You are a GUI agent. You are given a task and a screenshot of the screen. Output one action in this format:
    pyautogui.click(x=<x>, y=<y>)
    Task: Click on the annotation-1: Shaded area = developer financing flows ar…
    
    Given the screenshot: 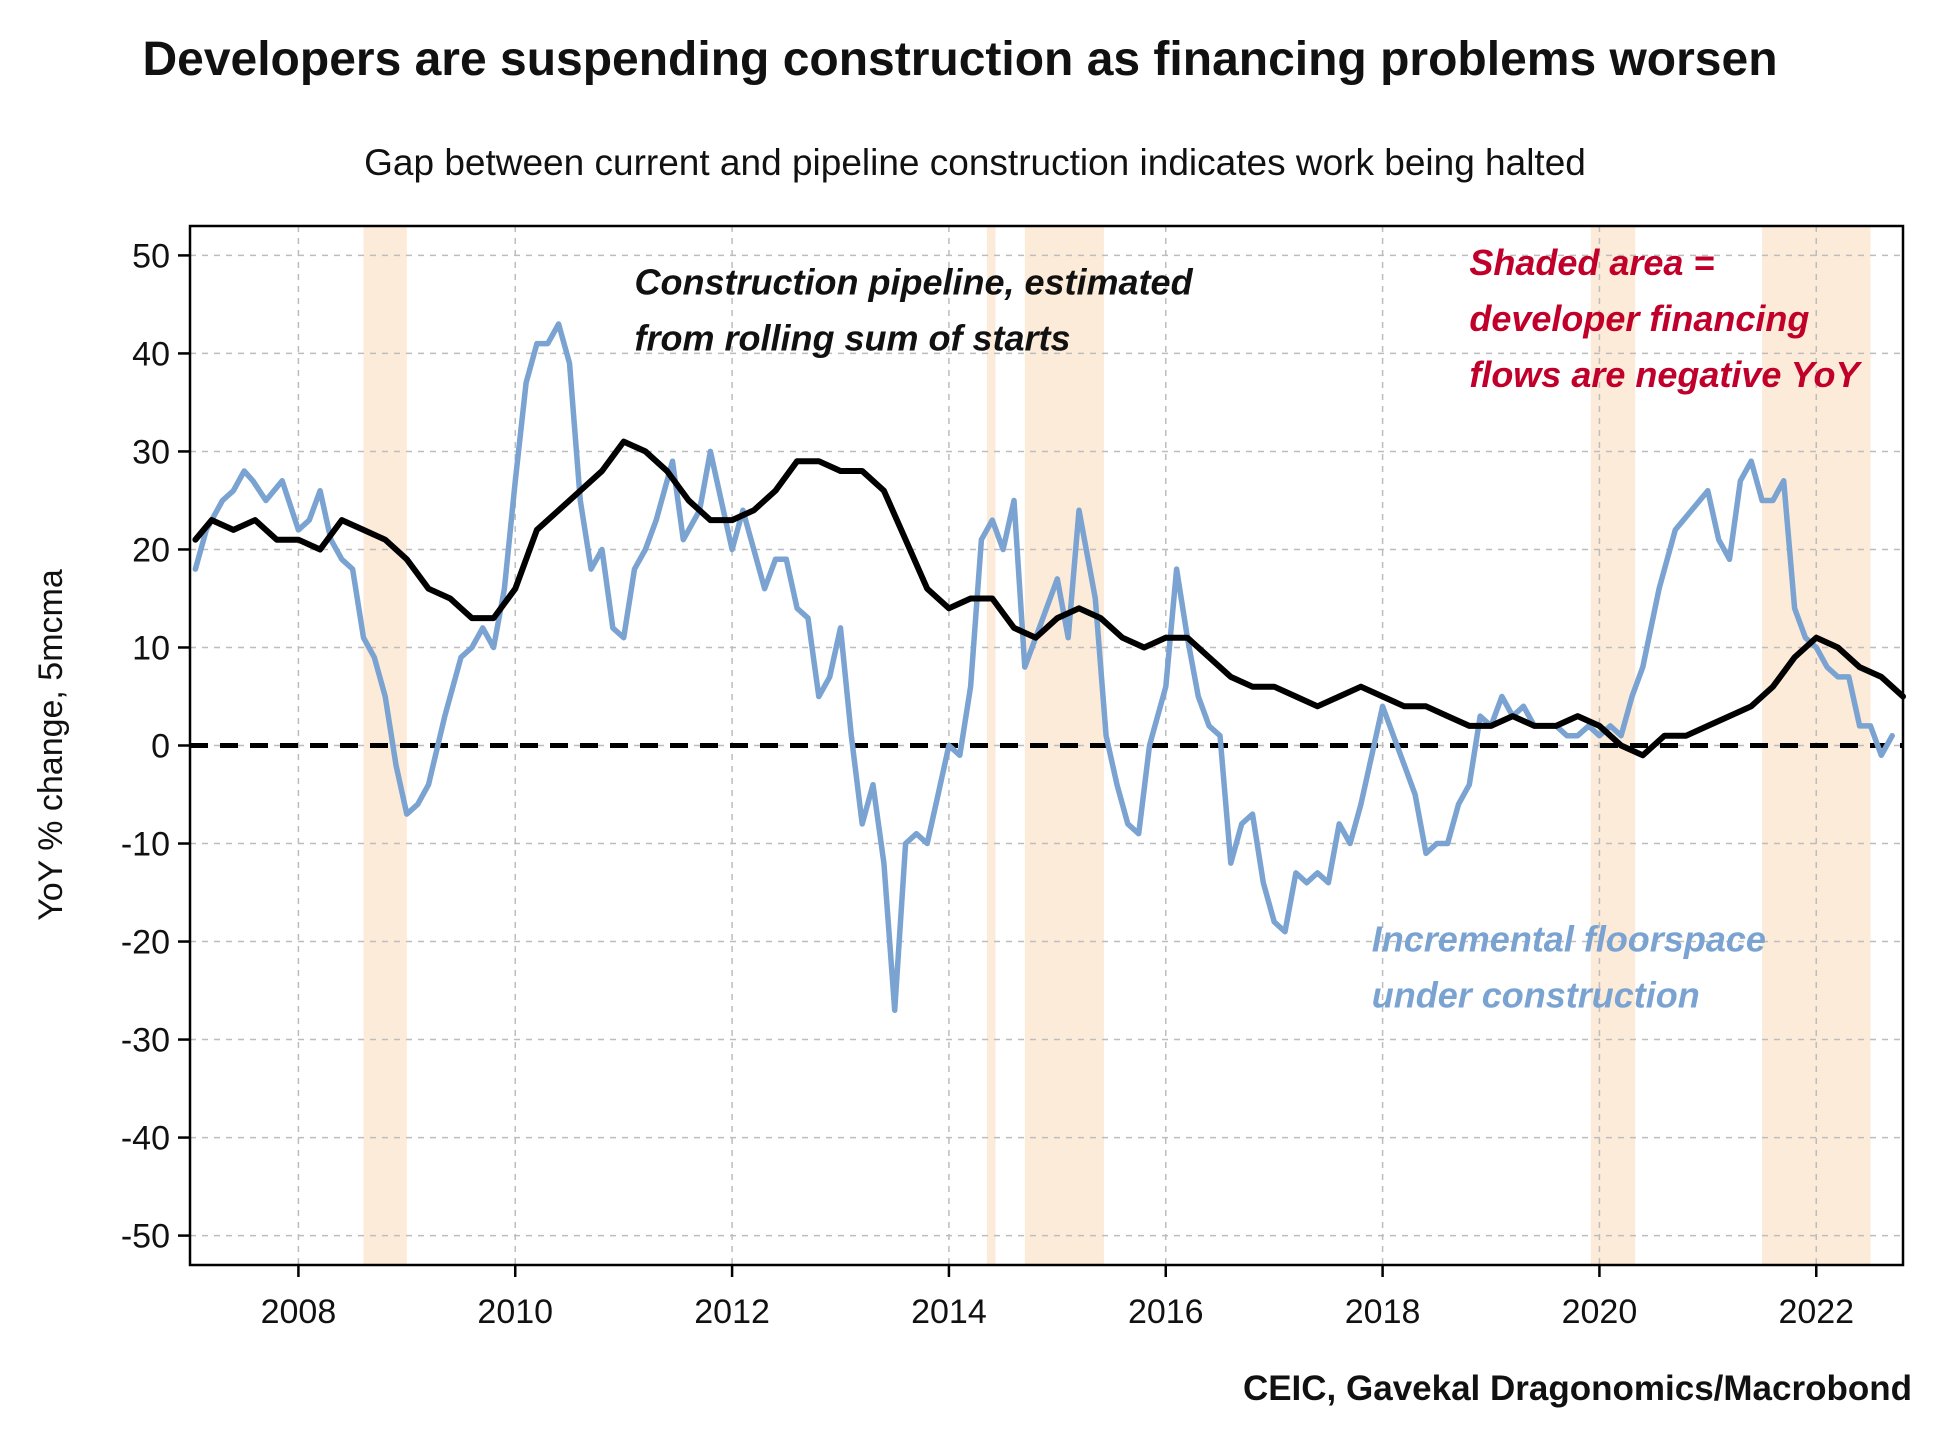 What is the action you would take?
    pyautogui.click(x=1665, y=318)
    